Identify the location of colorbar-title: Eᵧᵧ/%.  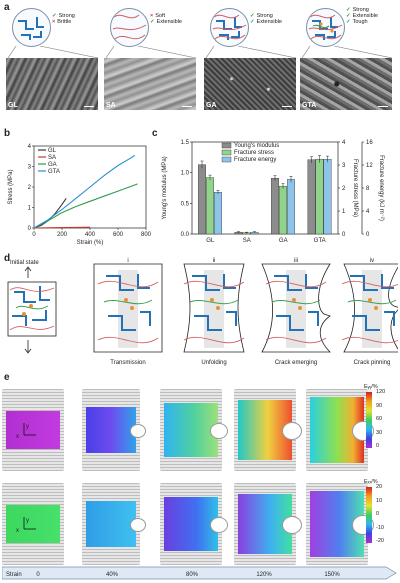
(371, 387).